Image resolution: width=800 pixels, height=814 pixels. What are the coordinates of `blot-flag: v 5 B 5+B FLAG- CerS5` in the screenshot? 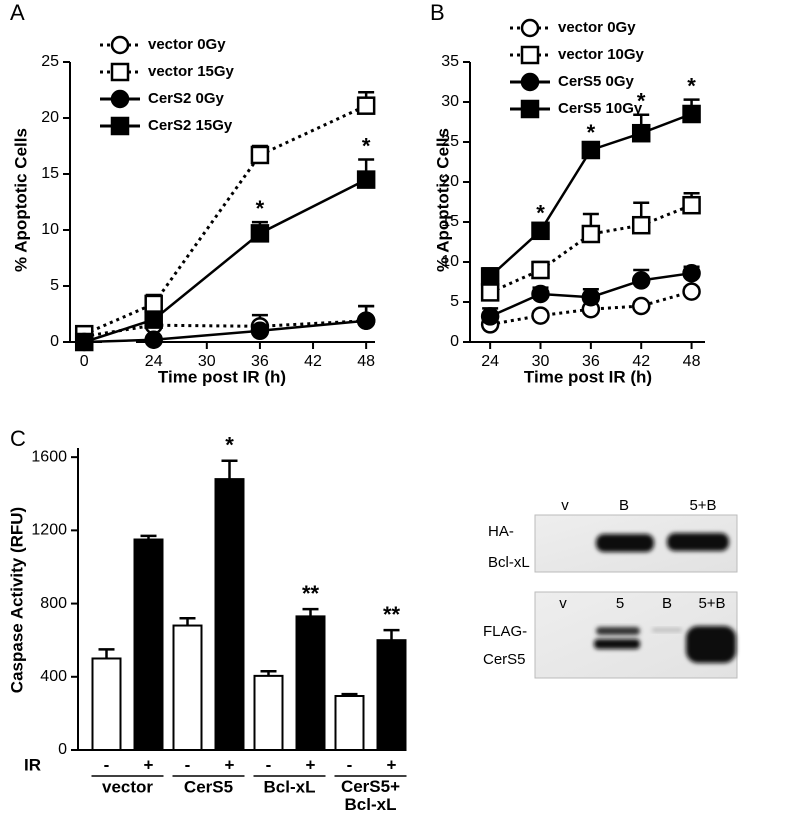 It's located at (610, 635).